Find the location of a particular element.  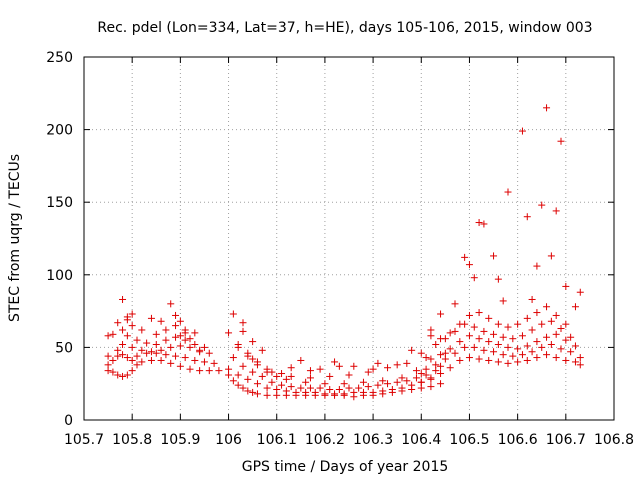

x-tick-label: 106.3 is located at coordinates (373, 440).